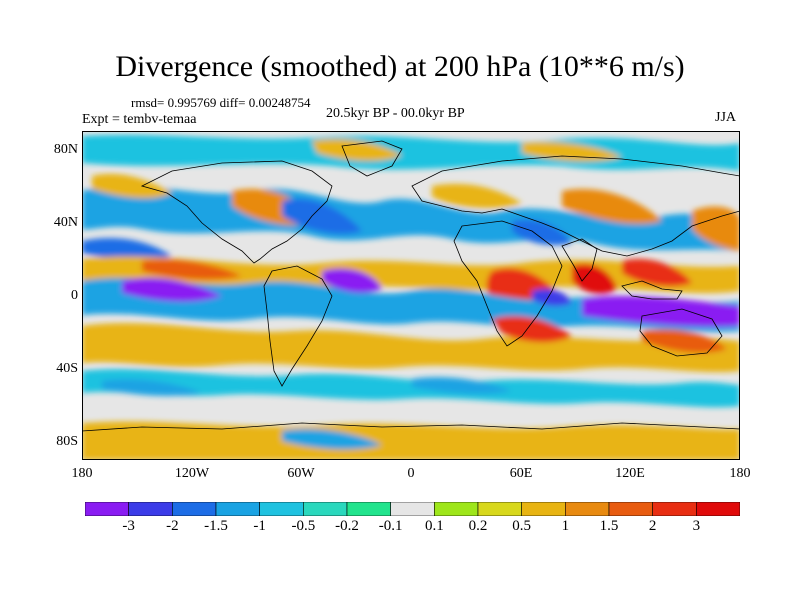 The image size is (800, 600). What do you see at coordinates (478, 526) in the screenshot?
I see `colorbar-label: 0.2` at bounding box center [478, 526].